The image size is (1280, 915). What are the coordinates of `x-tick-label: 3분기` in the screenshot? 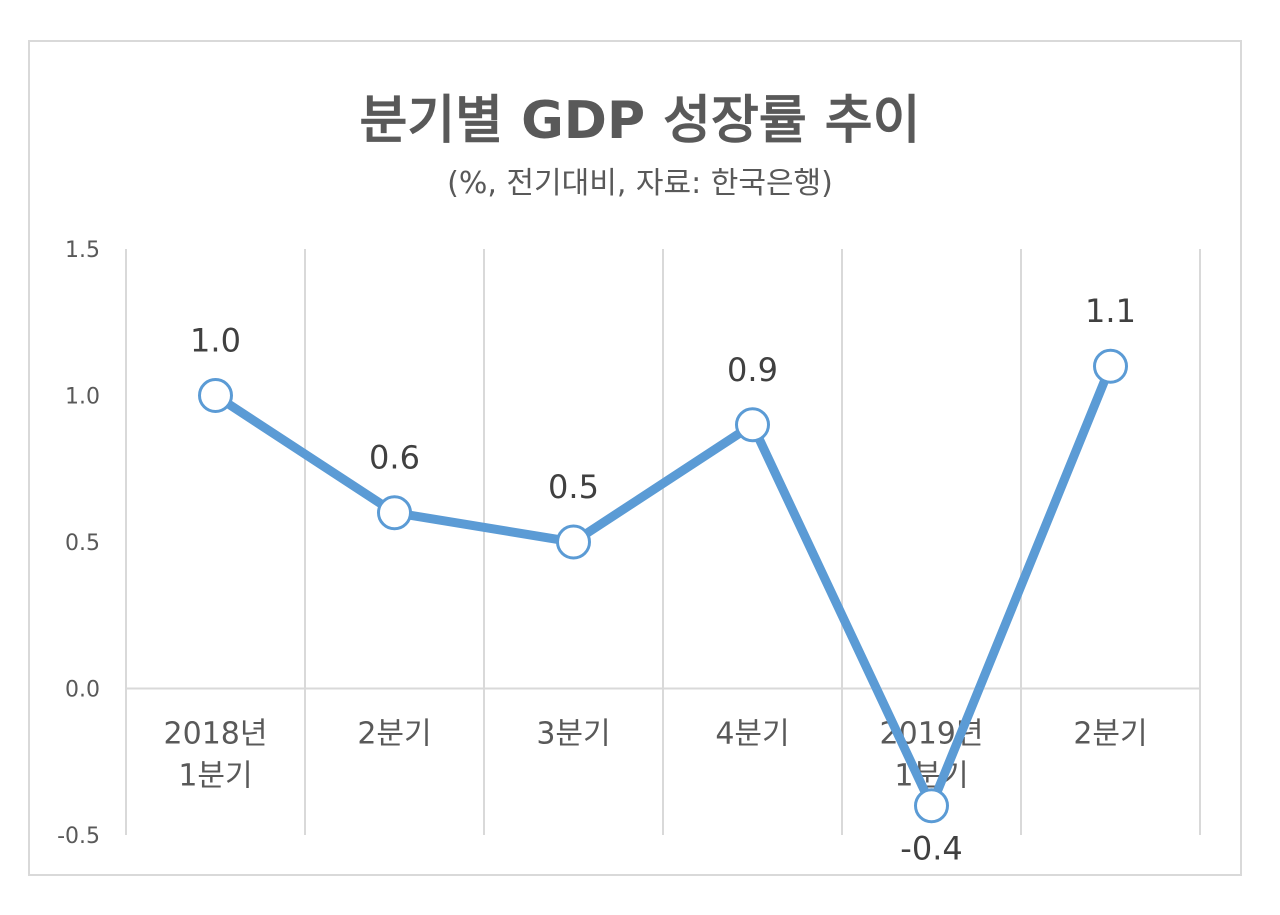 It's located at (573, 734).